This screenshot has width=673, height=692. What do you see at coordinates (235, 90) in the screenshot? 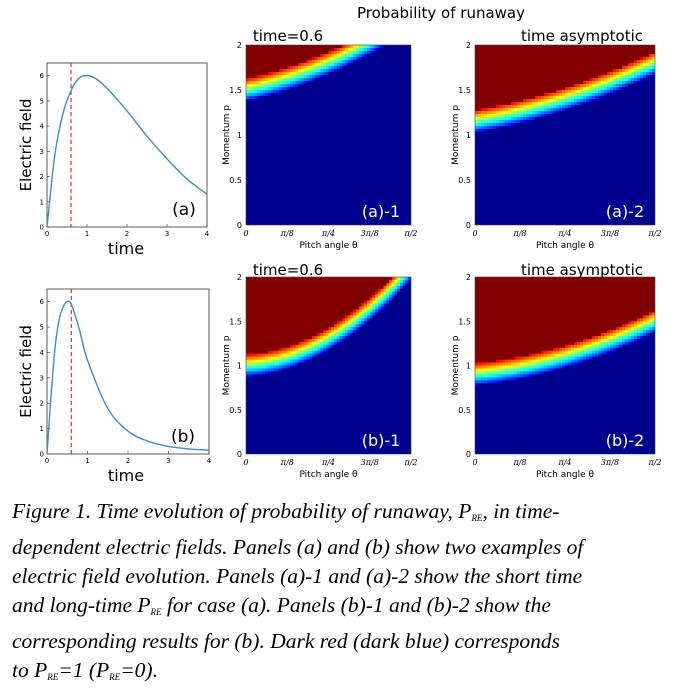
I see `y-tick-label: 1.5` at bounding box center [235, 90].